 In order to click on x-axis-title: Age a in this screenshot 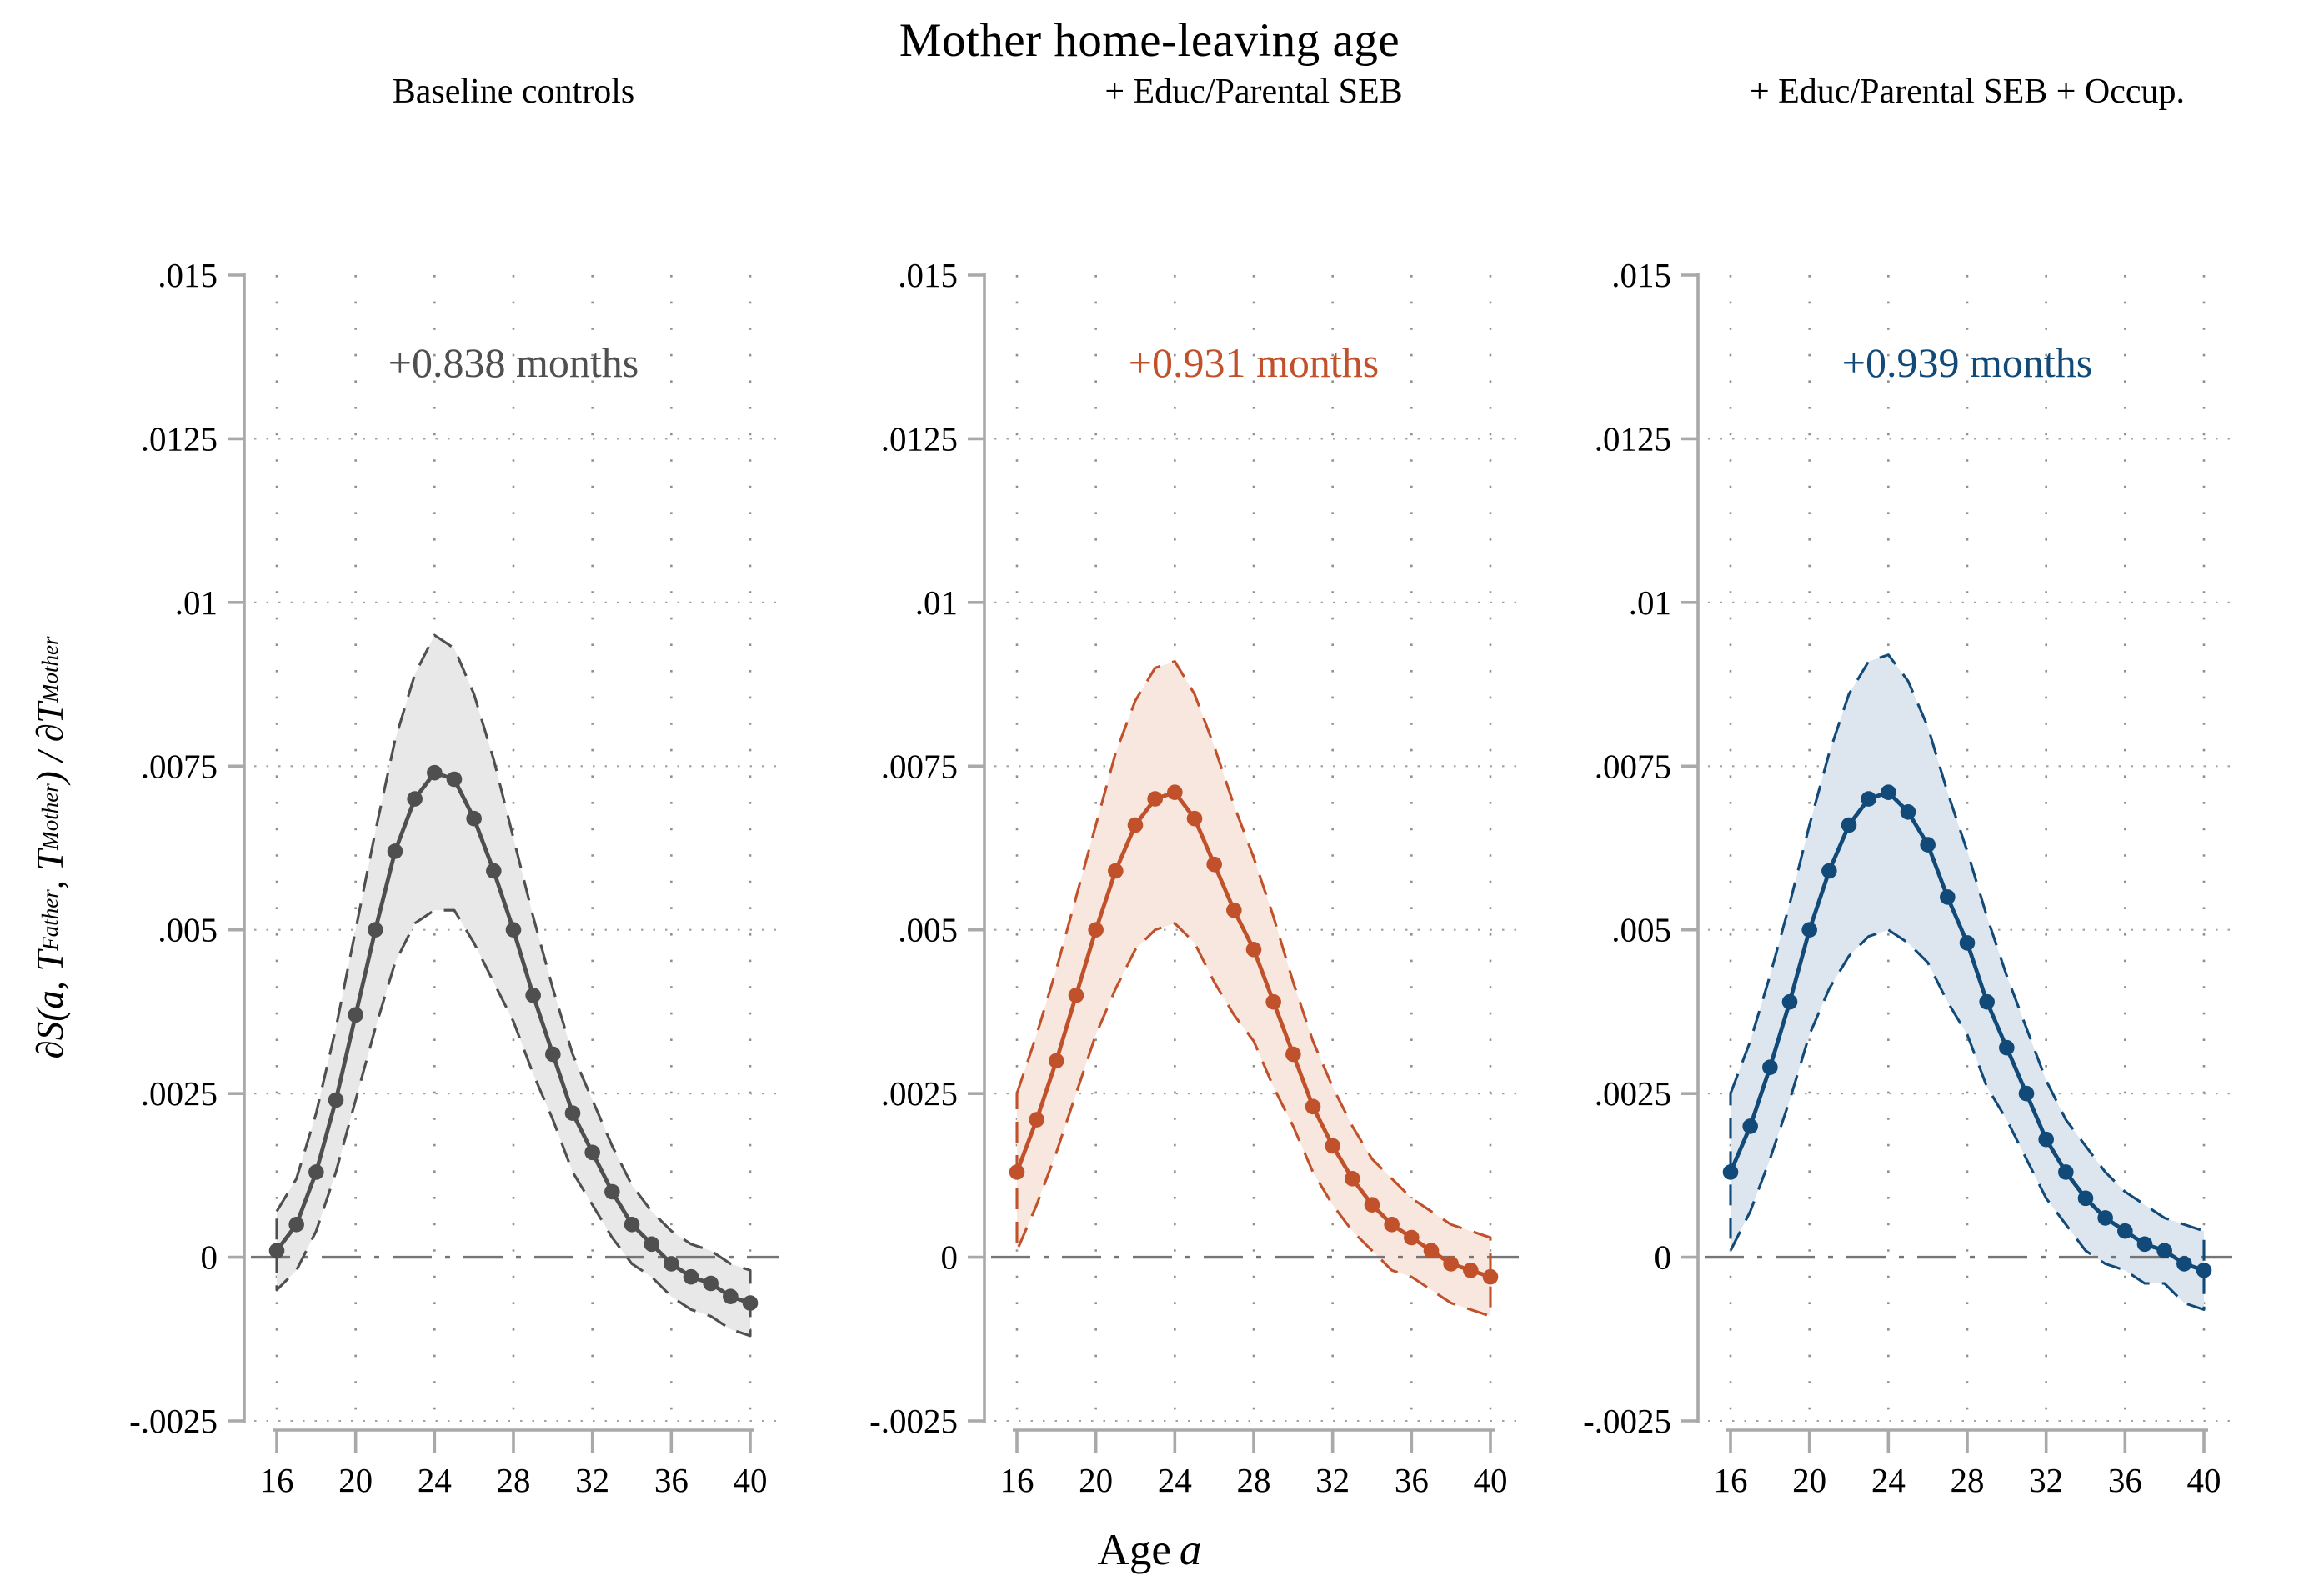, I will do `click(1149, 1550)`.